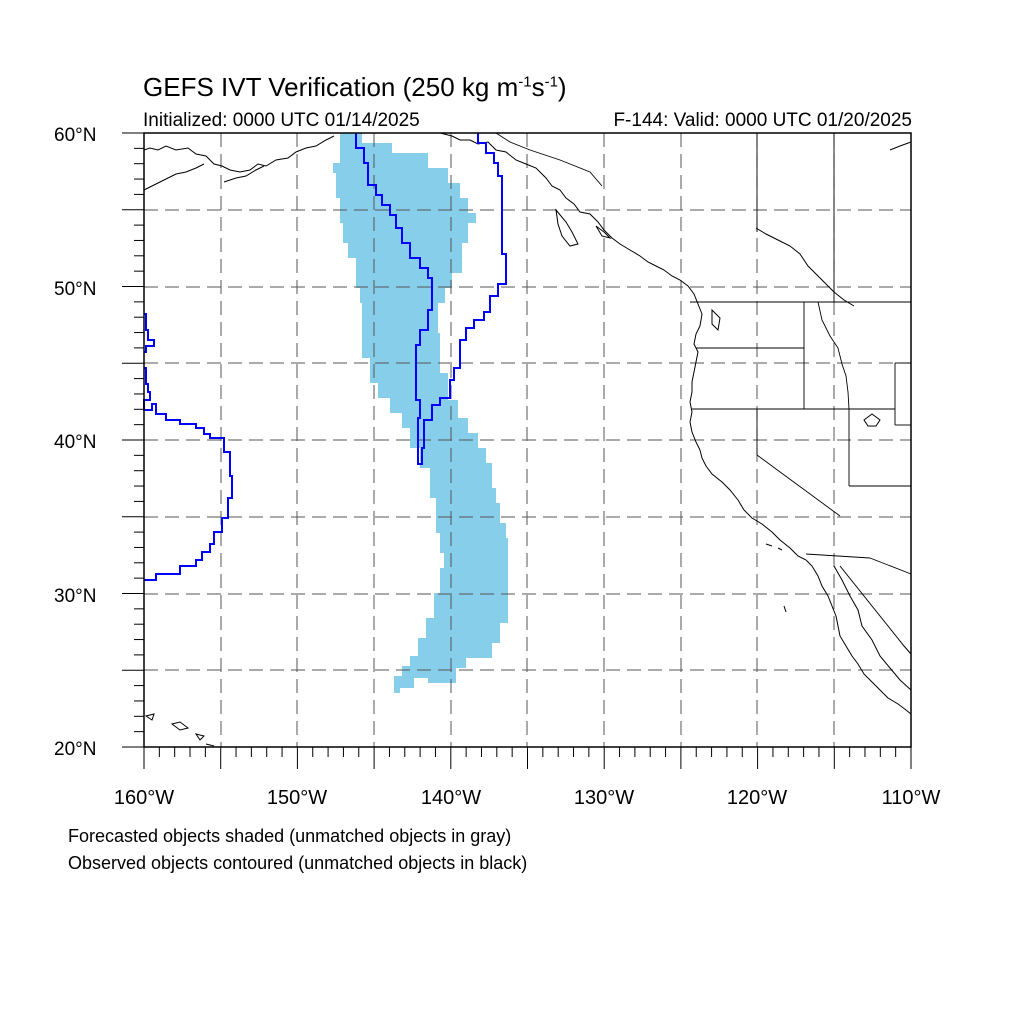 Image resolution: width=1024 pixels, height=1024 pixels. Describe the element at coordinates (604, 798) in the screenshot. I see `lon-label-130w: 130°W` at that location.